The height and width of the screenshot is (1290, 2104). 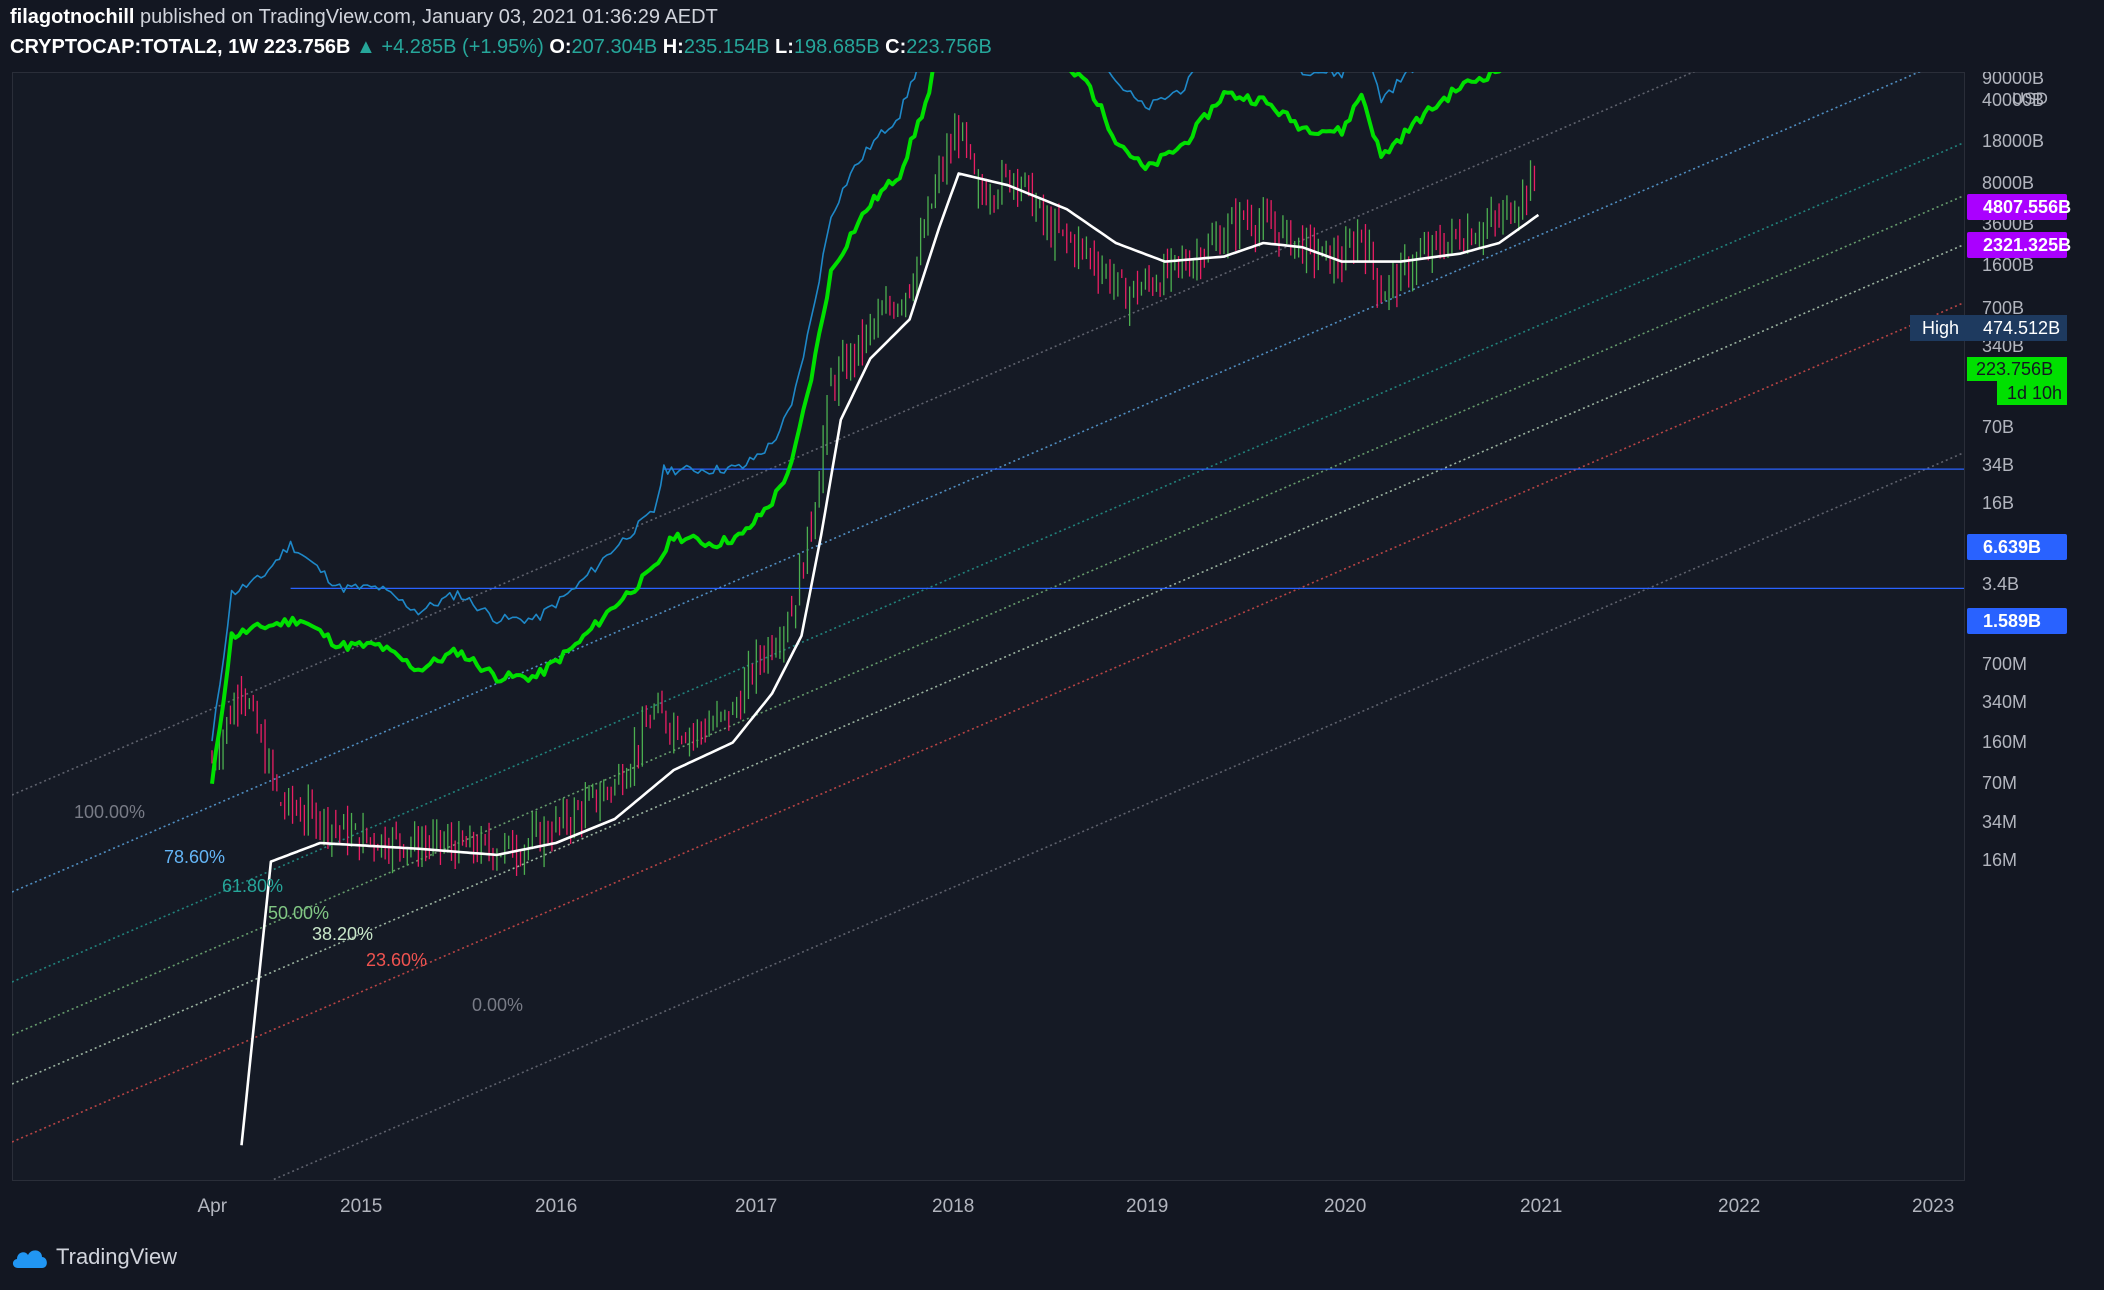 What do you see at coordinates (1998, 427) in the screenshot?
I see `y-tick-label: 70B` at bounding box center [1998, 427].